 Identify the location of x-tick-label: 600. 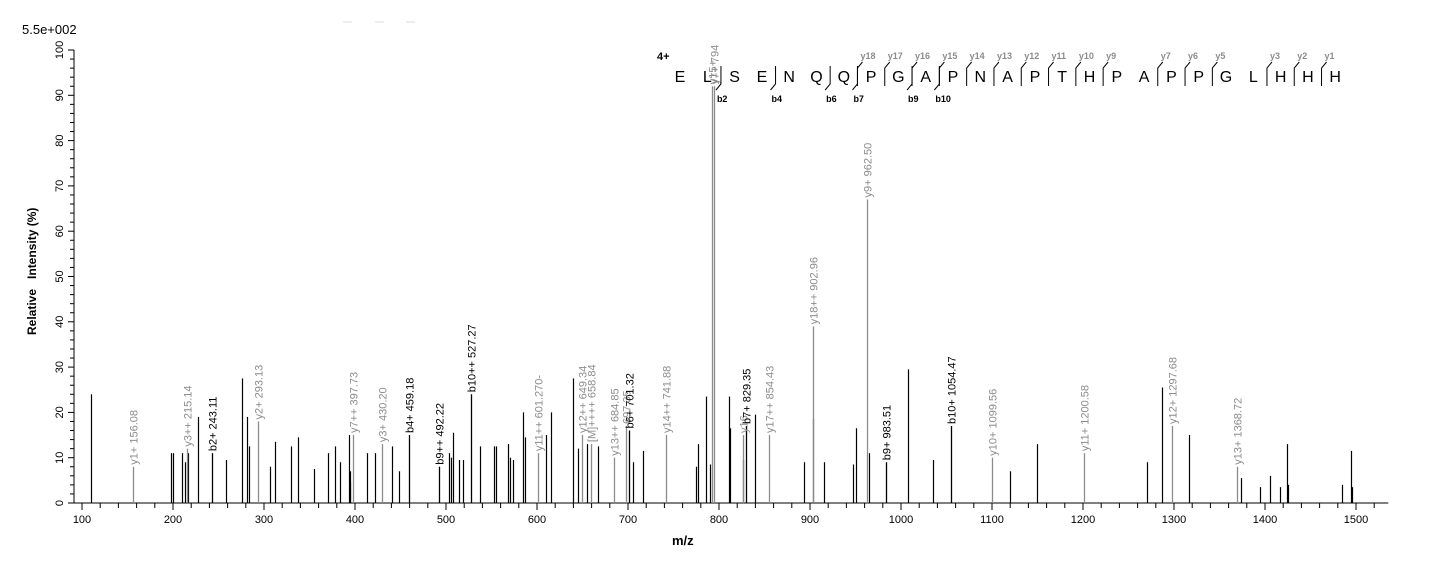
(537, 520).